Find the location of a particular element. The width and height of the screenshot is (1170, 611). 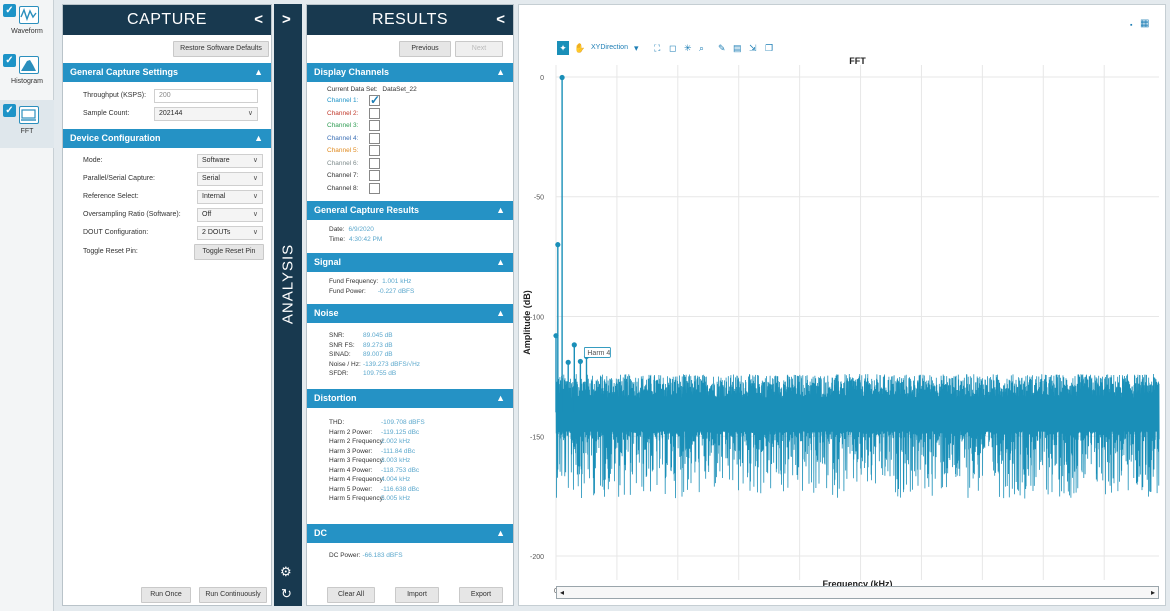

dout-config-select: 2 DOUTs ∨ is located at coordinates (230, 233).